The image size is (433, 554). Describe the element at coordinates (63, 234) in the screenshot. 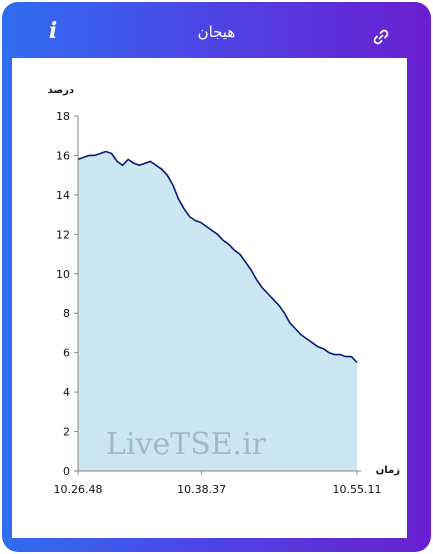

I see `y-tick-label: 12` at that location.